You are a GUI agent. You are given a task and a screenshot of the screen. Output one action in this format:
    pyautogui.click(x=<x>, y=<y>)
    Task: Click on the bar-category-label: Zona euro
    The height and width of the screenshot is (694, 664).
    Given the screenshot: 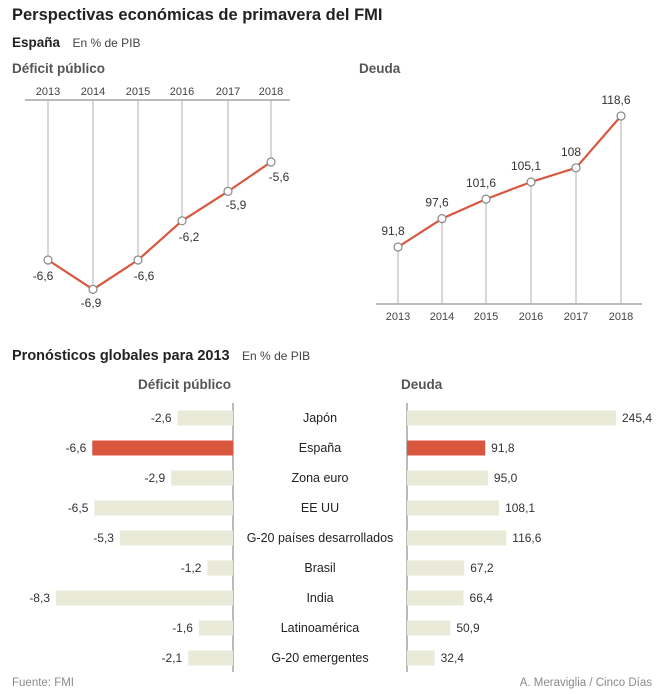 What is the action you would take?
    pyautogui.click(x=320, y=478)
    